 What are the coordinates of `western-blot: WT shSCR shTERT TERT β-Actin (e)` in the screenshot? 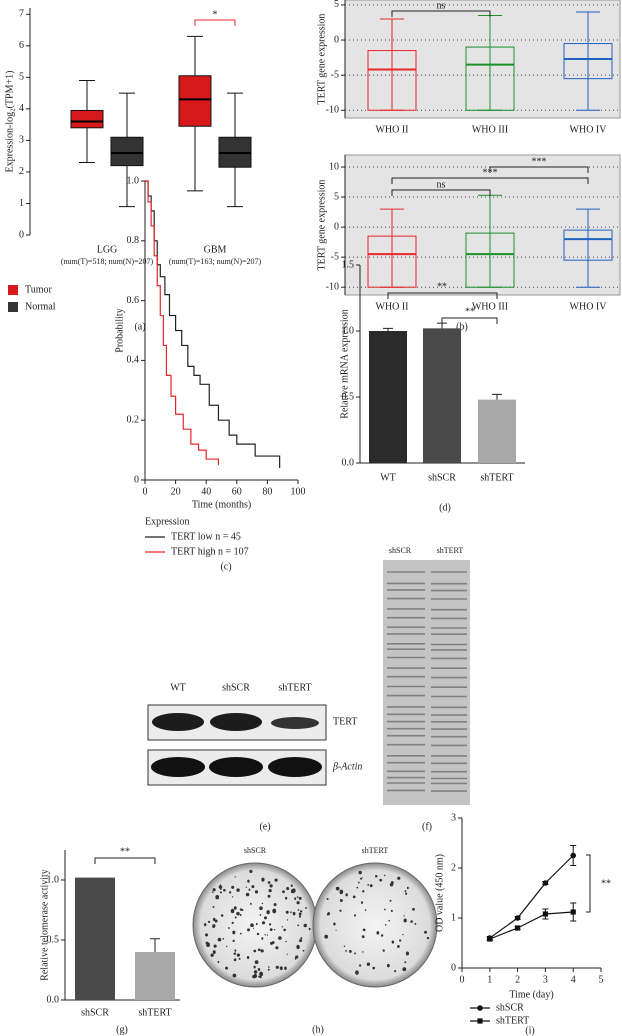 It's located at (254, 757).